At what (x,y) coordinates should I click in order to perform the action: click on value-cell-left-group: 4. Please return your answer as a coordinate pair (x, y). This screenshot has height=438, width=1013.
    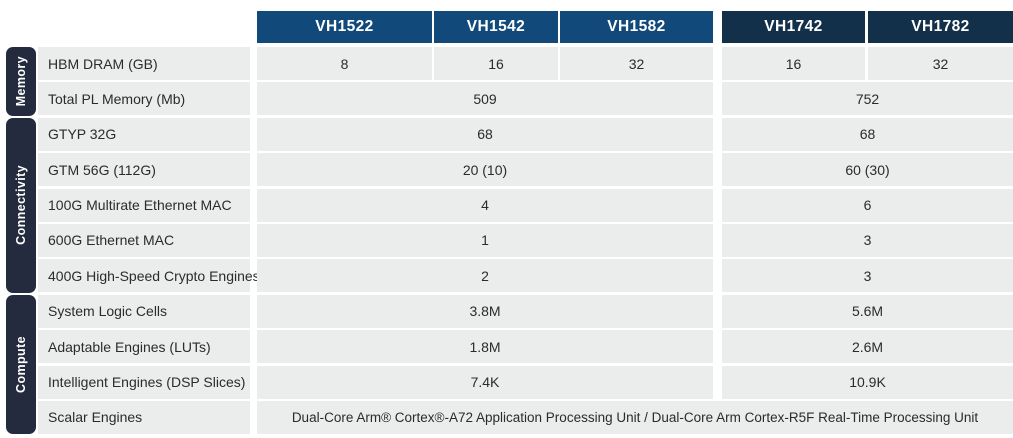
    Looking at the image, I should click on (485, 205).